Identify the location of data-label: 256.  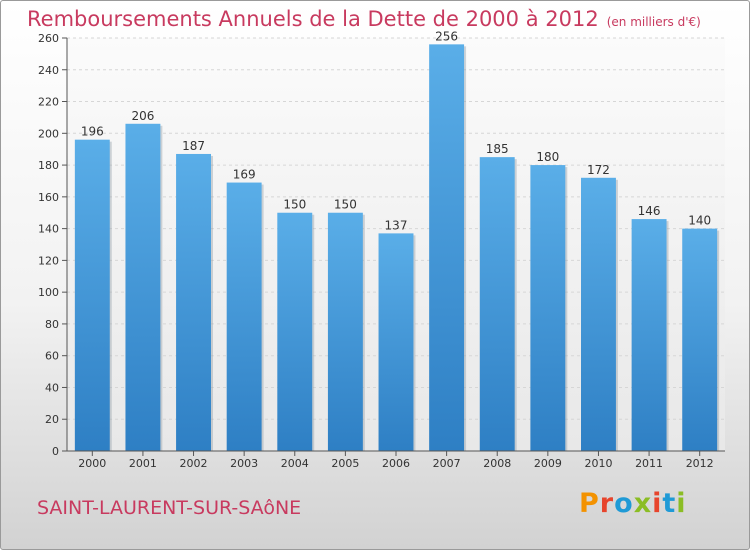
(446, 36).